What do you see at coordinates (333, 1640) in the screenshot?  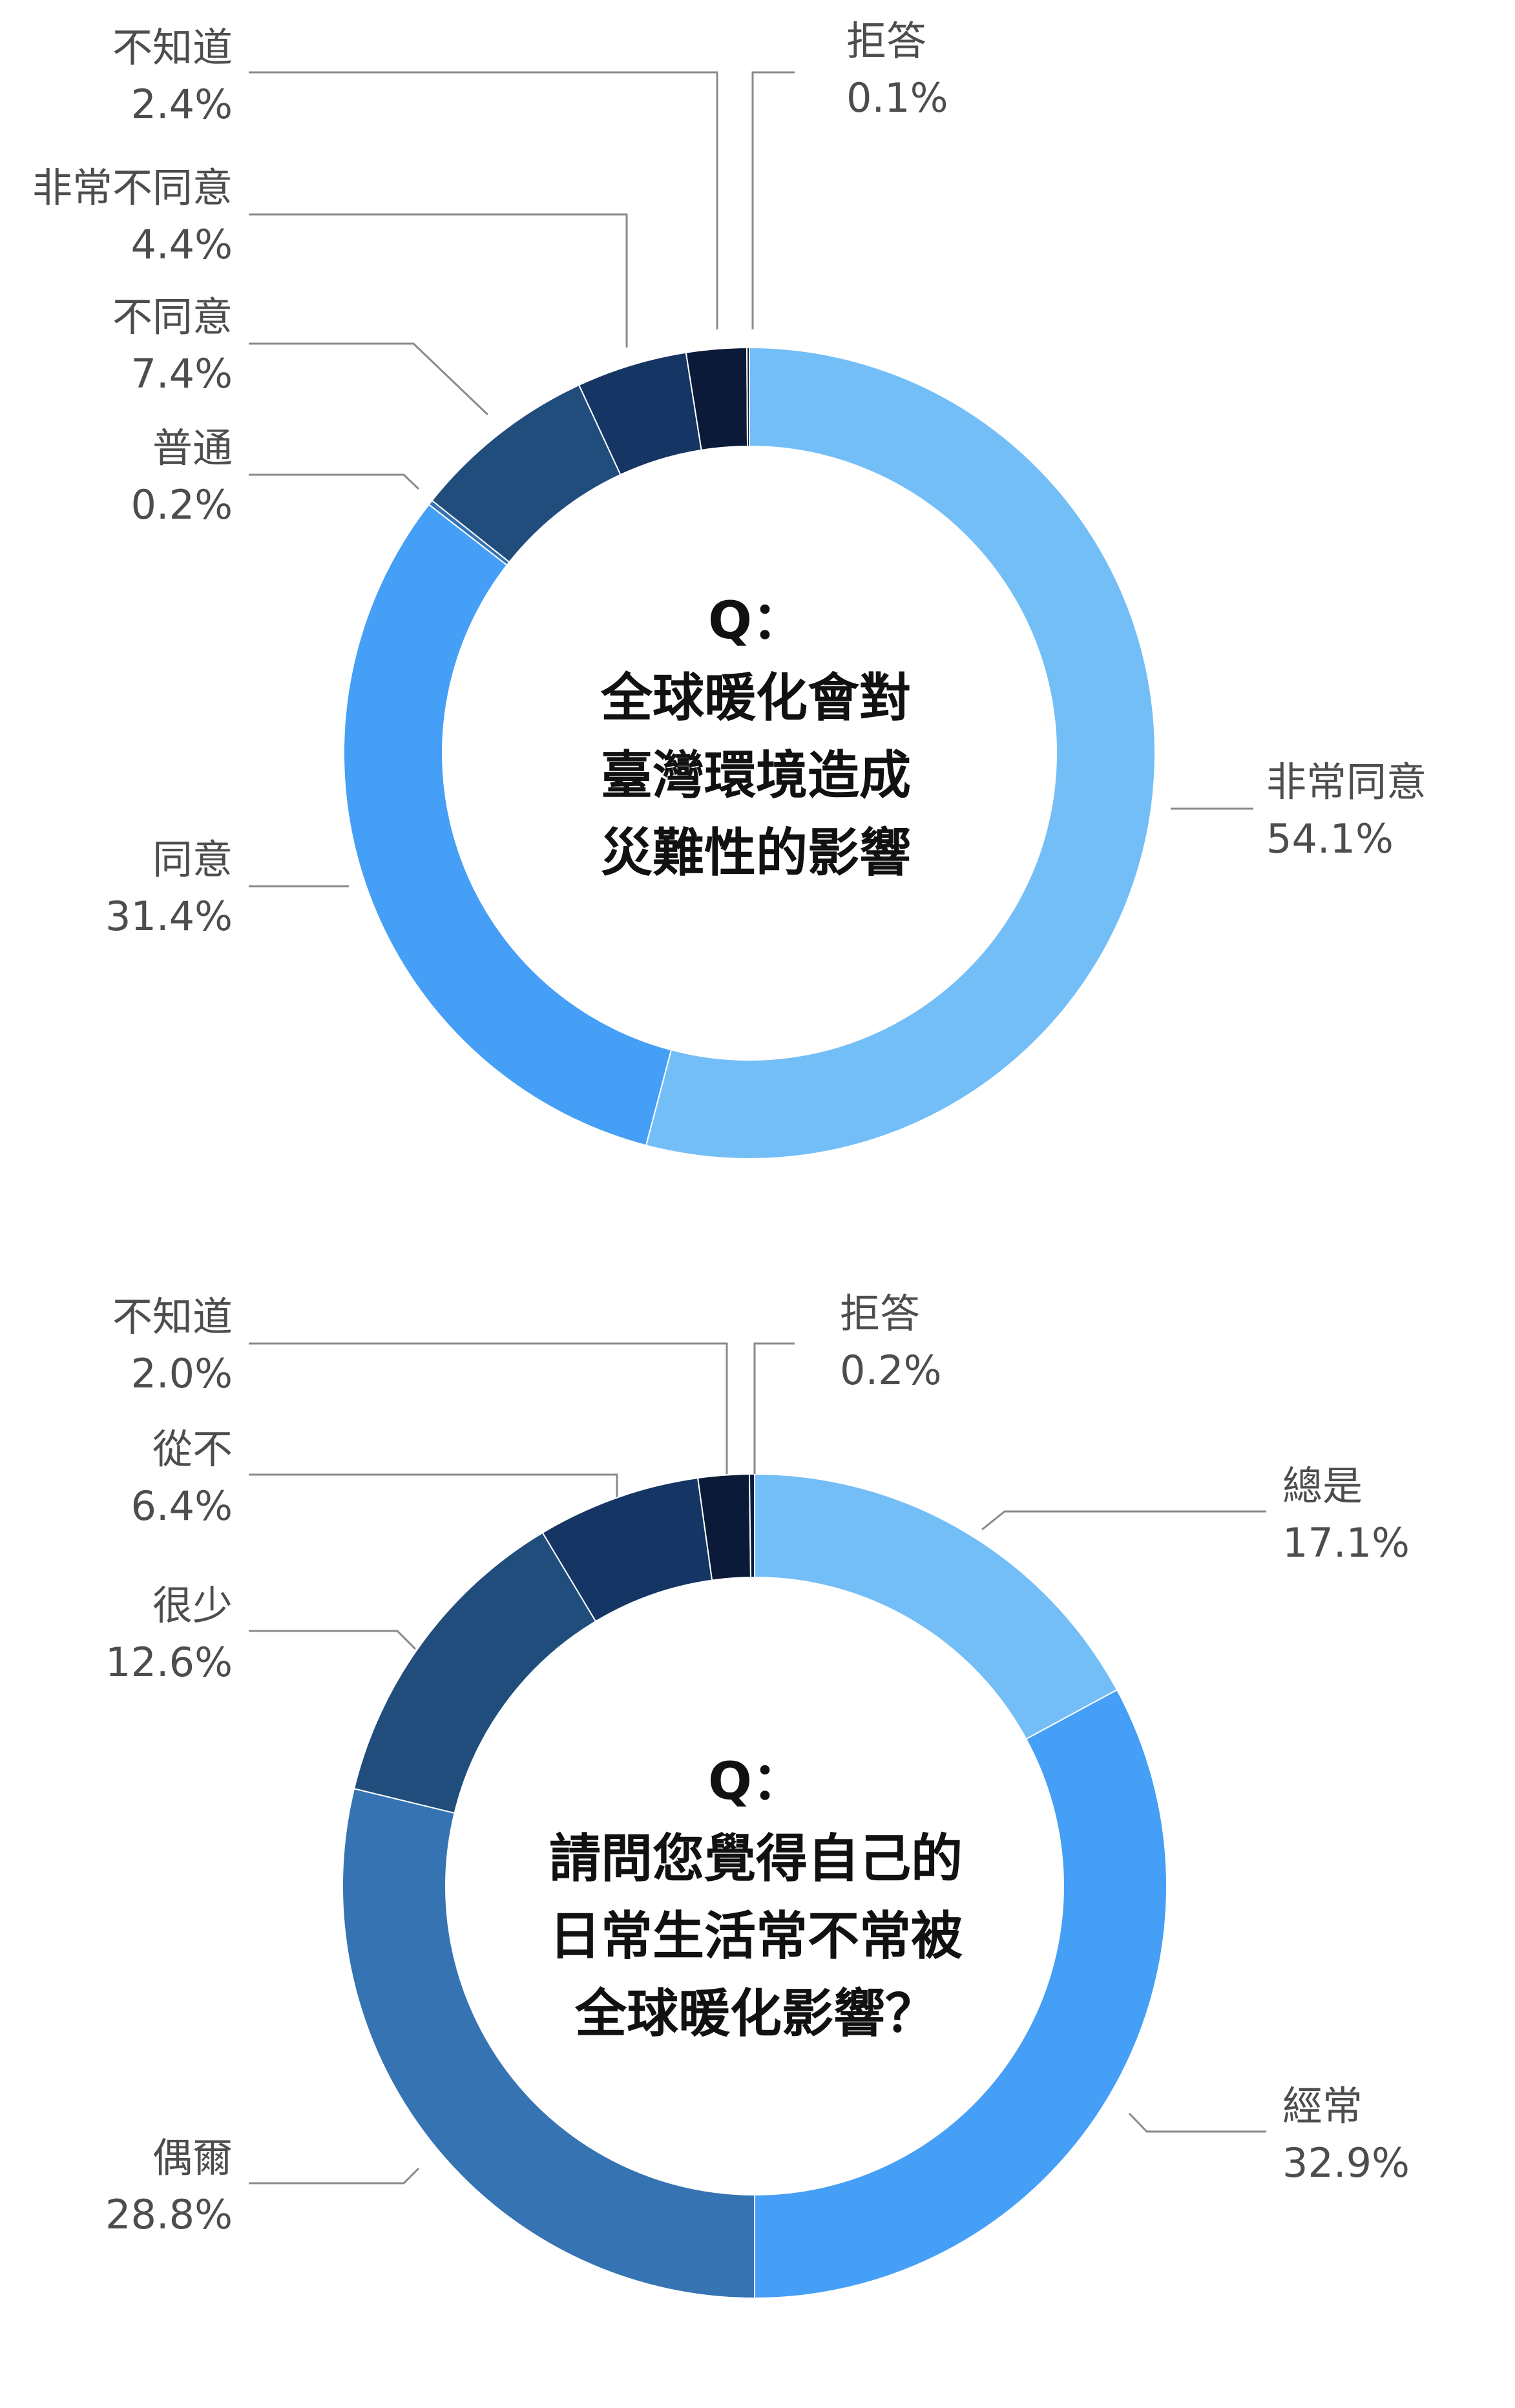 I see `leader-line-d2-rarely` at bounding box center [333, 1640].